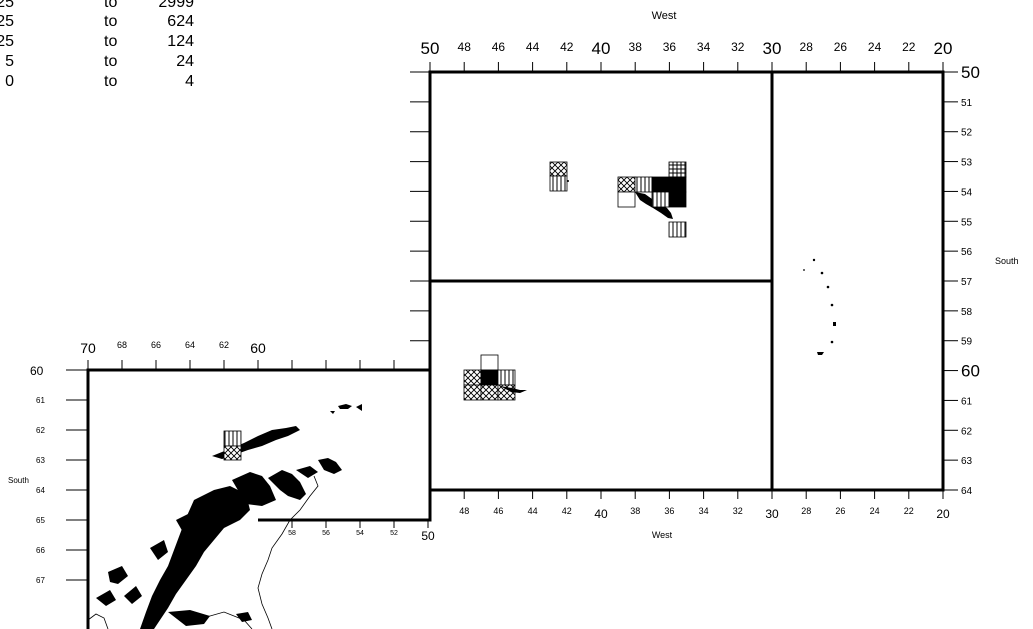 This screenshot has width=1033, height=629. What do you see at coordinates (601, 48) in the screenshot?
I see `tick-label: 40` at bounding box center [601, 48].